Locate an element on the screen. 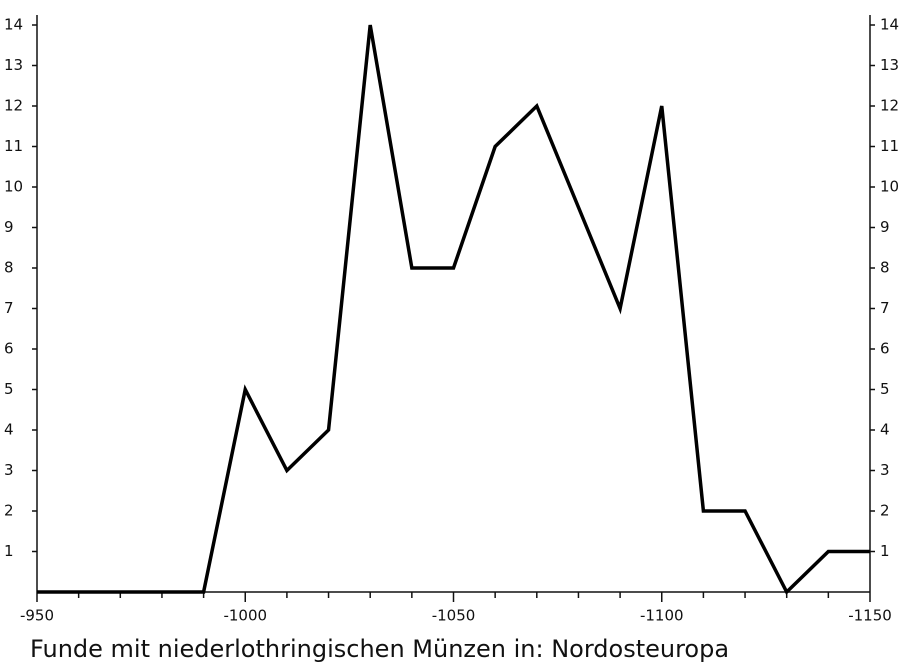 The image size is (915, 669). y2-tick-label: 1 is located at coordinates (885, 551).